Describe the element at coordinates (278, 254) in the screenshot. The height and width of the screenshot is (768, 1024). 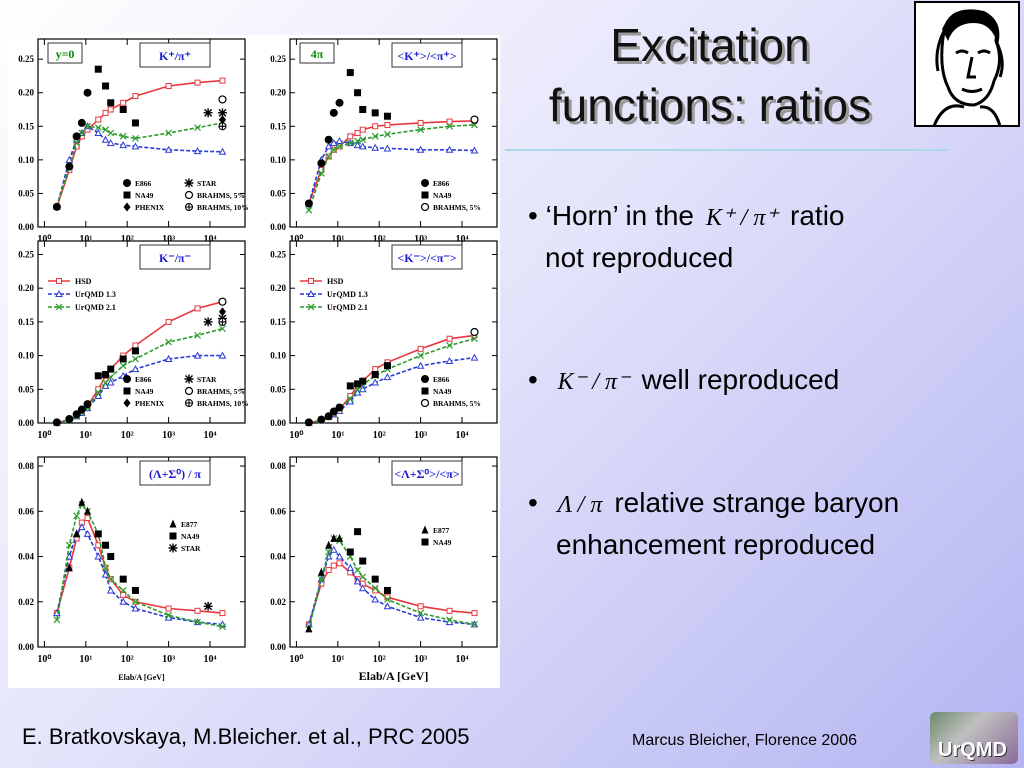
I see `y-tick-label: 0.25` at that location.